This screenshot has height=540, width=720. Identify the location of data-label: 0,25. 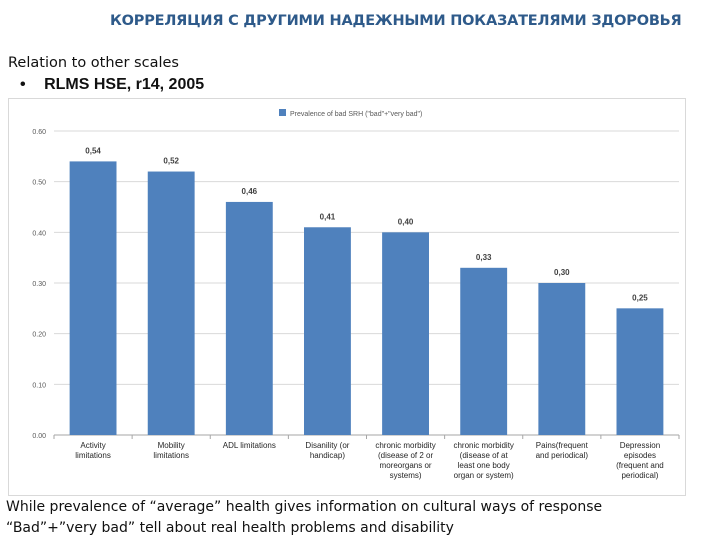
(640, 297).